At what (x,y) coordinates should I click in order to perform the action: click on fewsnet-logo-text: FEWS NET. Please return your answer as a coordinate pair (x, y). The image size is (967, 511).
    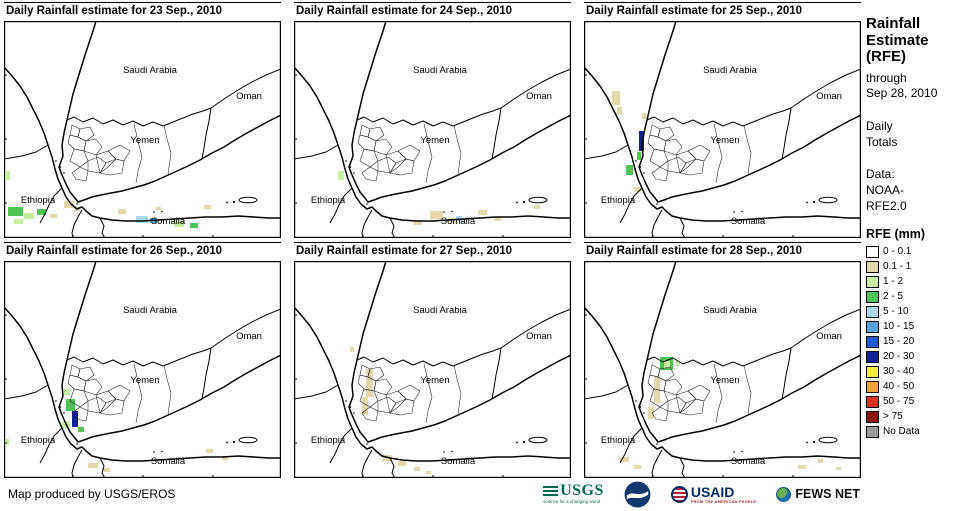
    Looking at the image, I should click on (827, 494).